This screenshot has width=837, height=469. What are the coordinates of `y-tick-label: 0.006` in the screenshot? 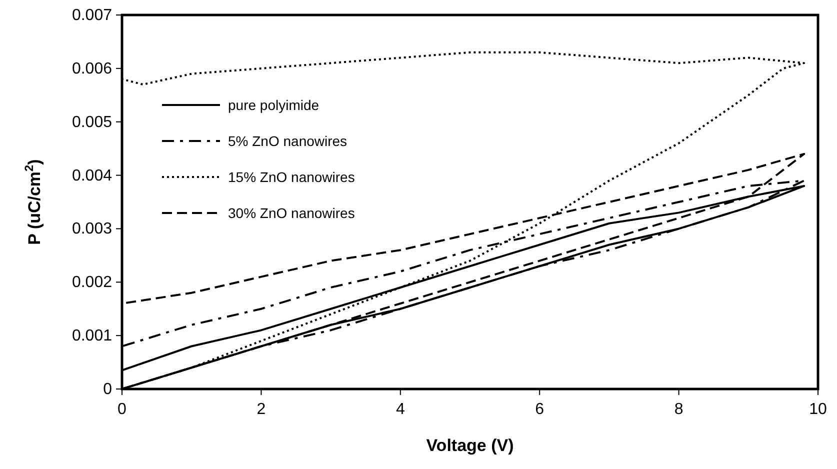 It's located at (92, 69).